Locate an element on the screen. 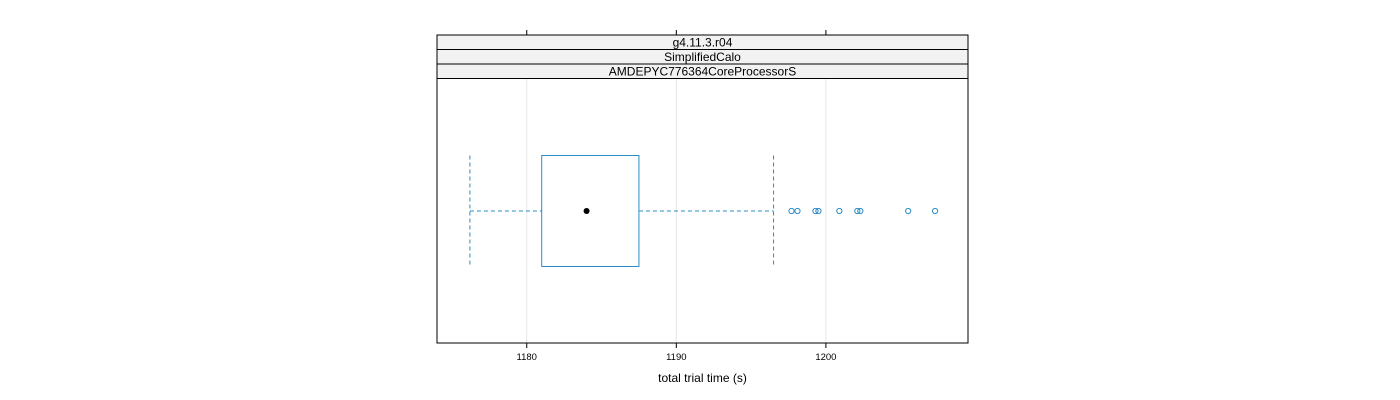 Image resolution: width=1400 pixels, height=400 pixels. strip-2-label: SimplifiedCalo is located at coordinates (702, 57).